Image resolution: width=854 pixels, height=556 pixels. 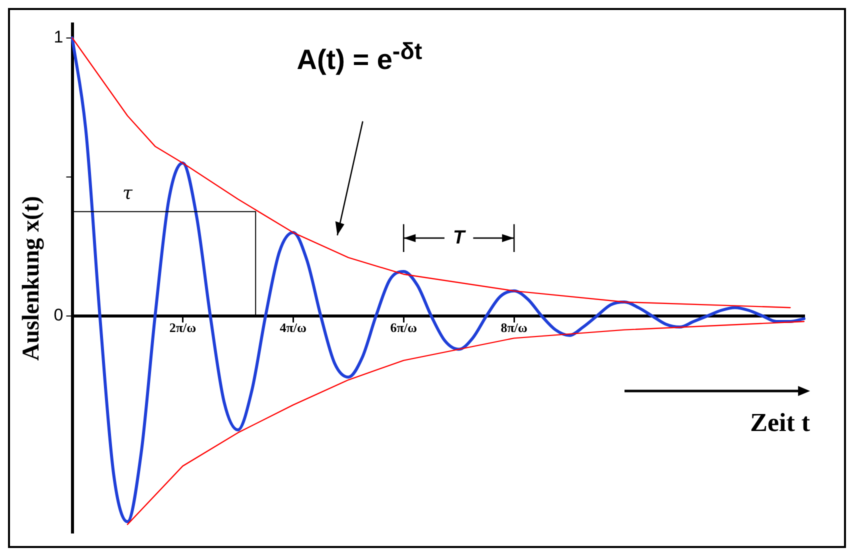 What do you see at coordinates (31, 278) in the screenshot?
I see `y-axis-title: Auslenkung x(t)` at bounding box center [31, 278].